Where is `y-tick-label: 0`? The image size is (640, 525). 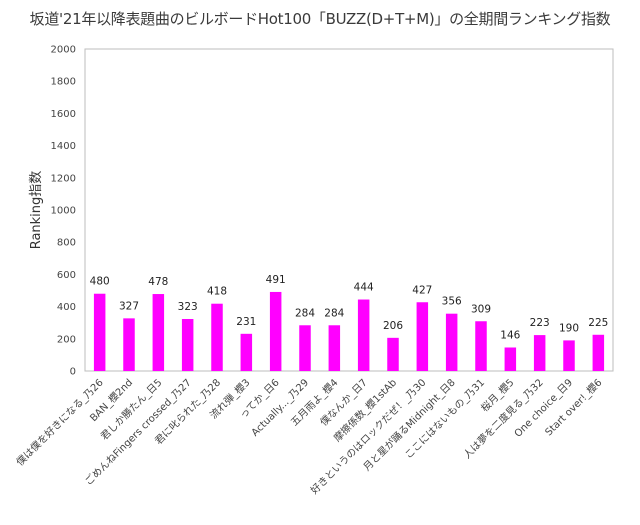
y-tick-label: 0 is located at coordinates (73, 372).